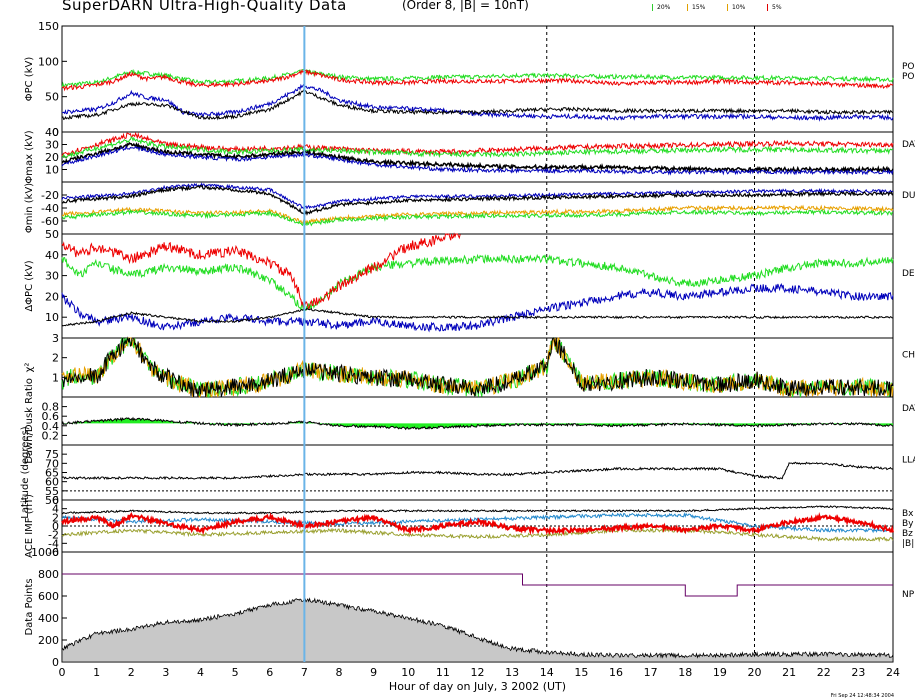 This screenshot has height=700, width=915. Describe the element at coordinates (478, 200) in the screenshot. I see `series-min-black` at that location.